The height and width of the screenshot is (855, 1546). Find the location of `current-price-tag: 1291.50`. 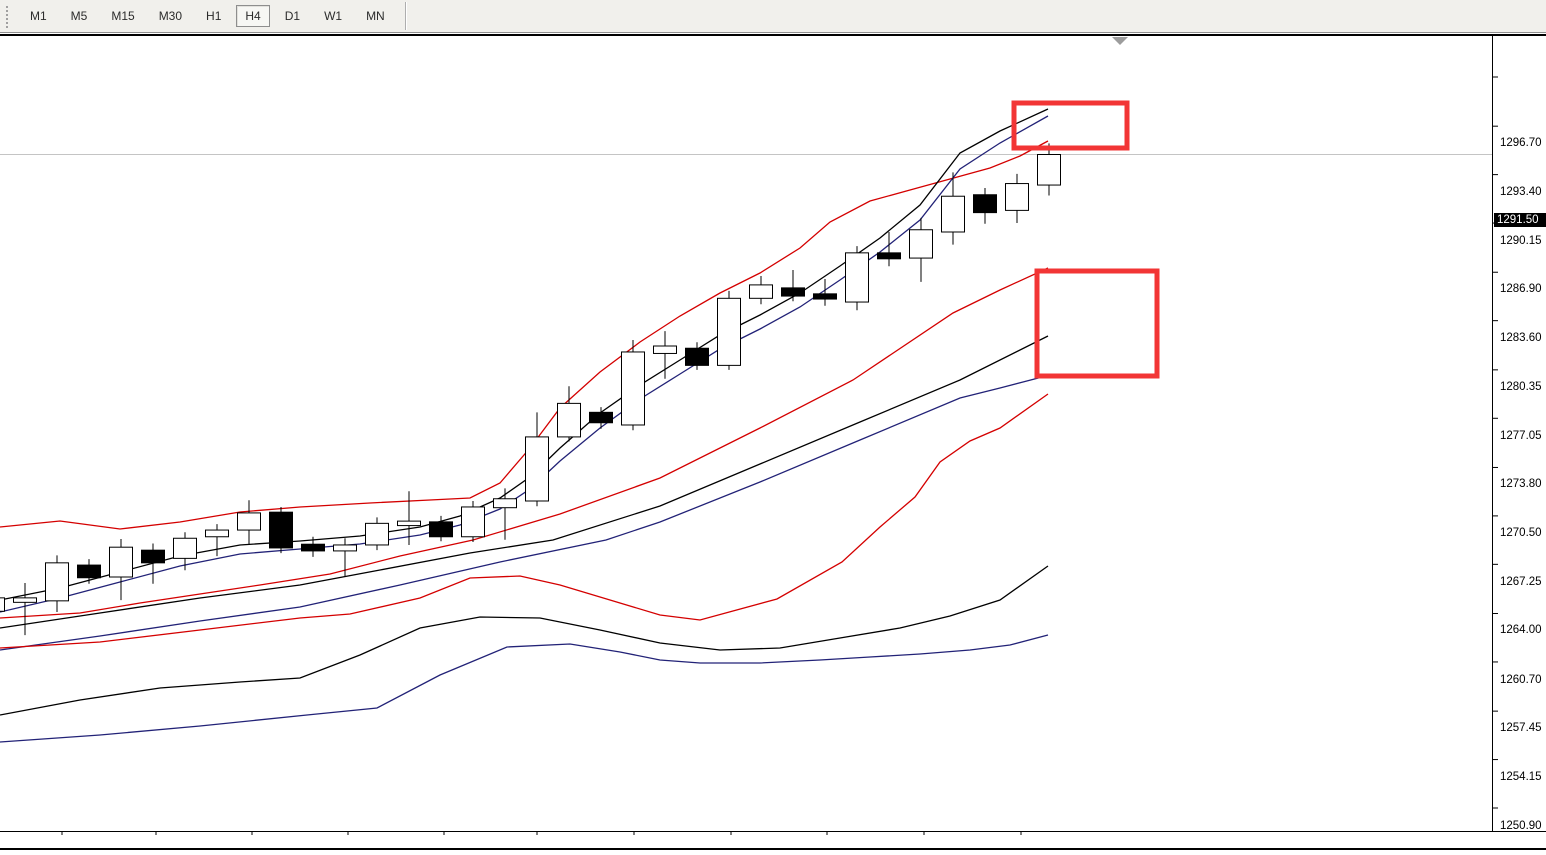

current-price-tag: 1291.50 is located at coordinates (1520, 220).